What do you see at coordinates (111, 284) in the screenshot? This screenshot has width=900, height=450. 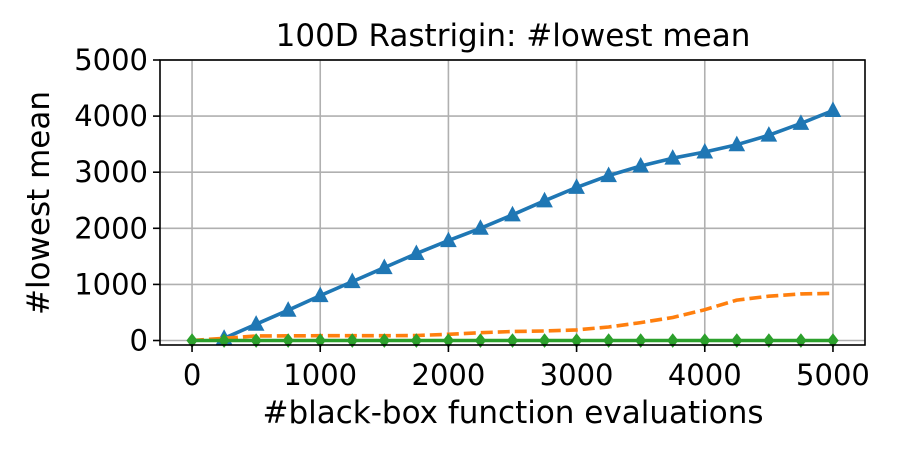 I see `y-tick-label: 1000` at bounding box center [111, 284].